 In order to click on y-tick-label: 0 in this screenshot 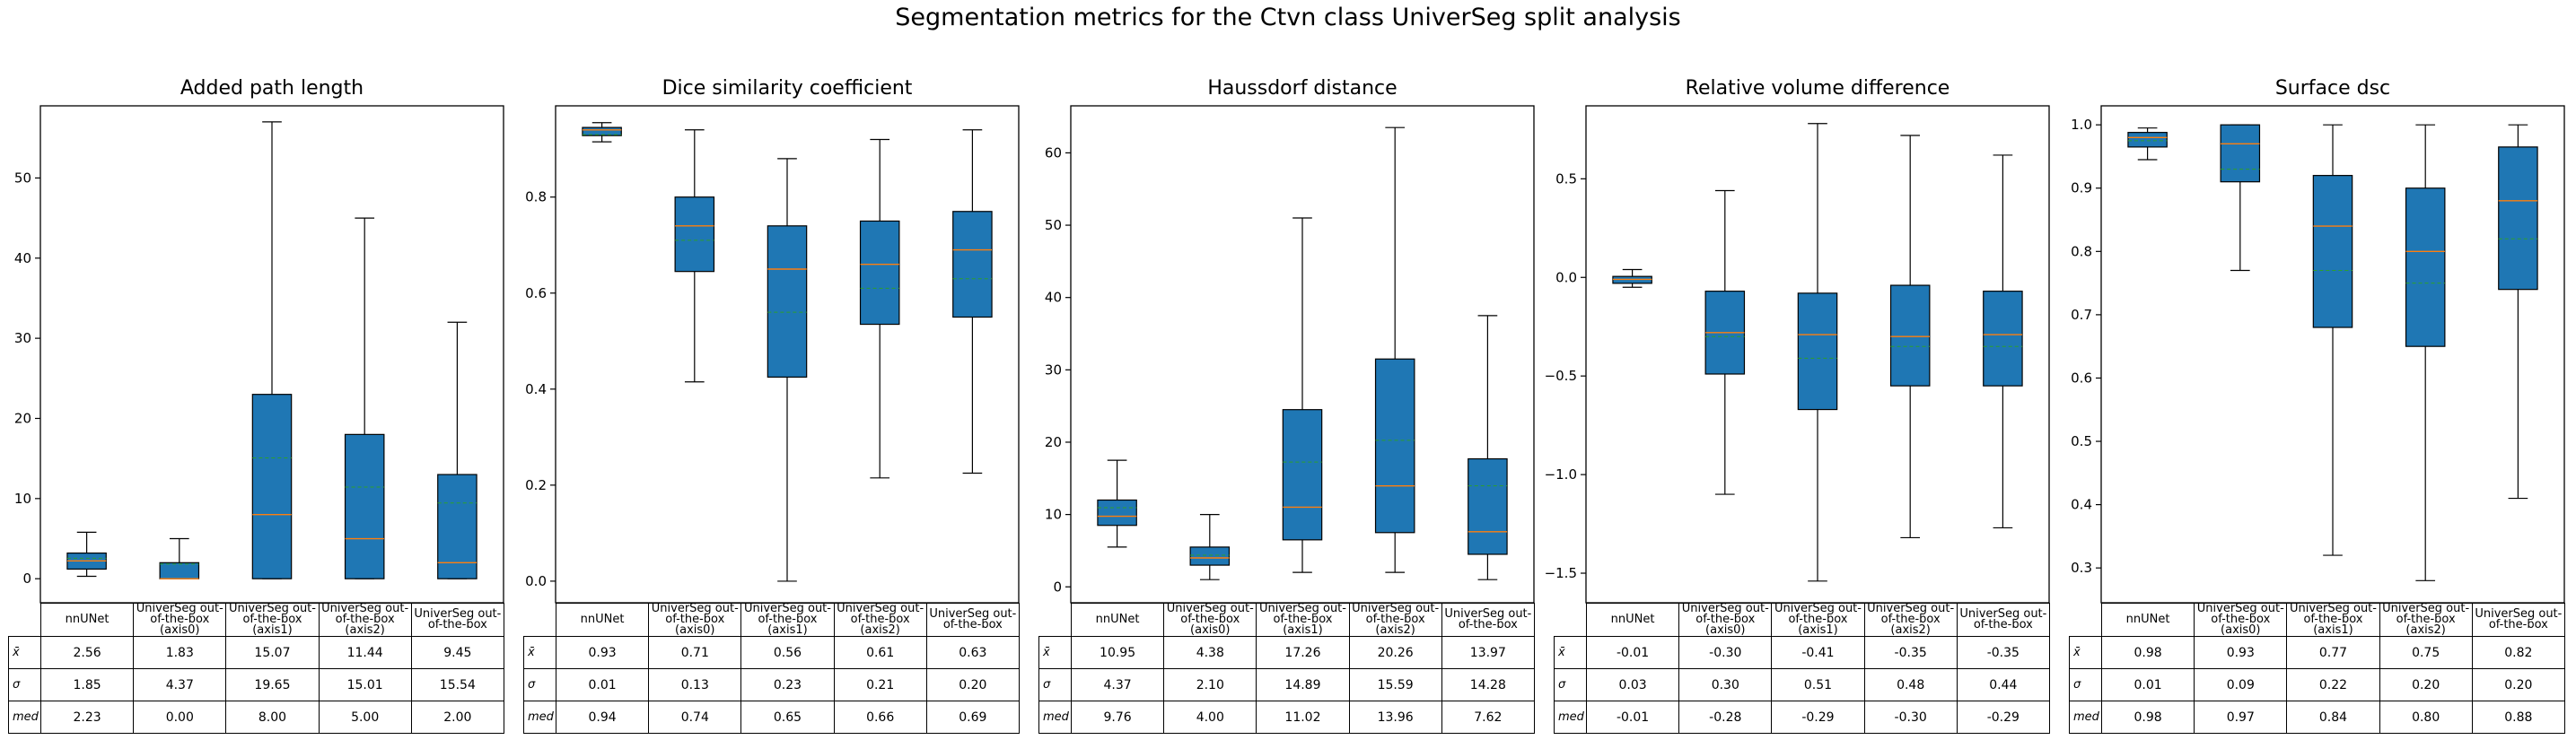, I will do `click(1057, 587)`.